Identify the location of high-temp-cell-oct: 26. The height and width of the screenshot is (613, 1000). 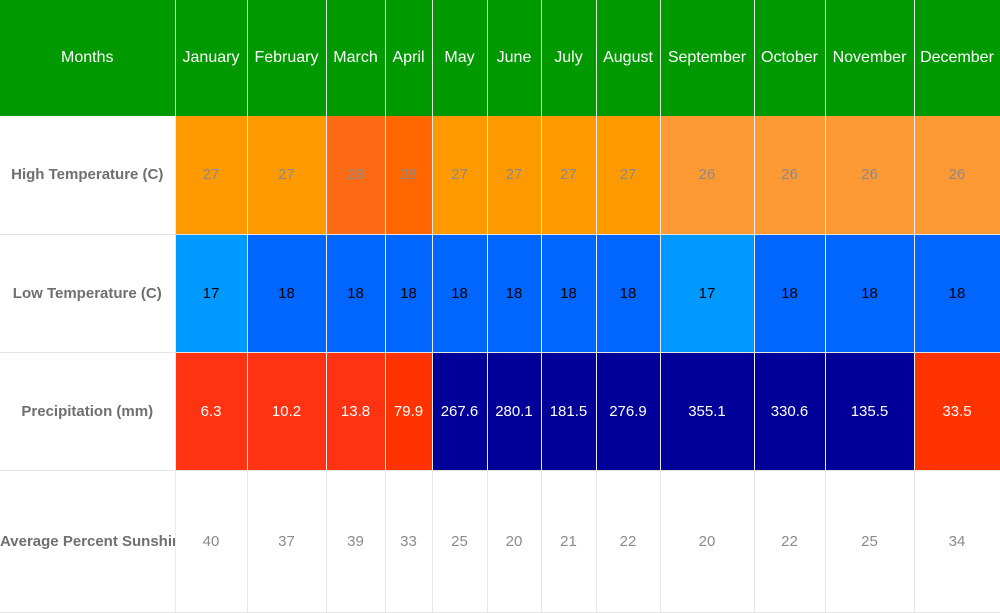
(790, 175).